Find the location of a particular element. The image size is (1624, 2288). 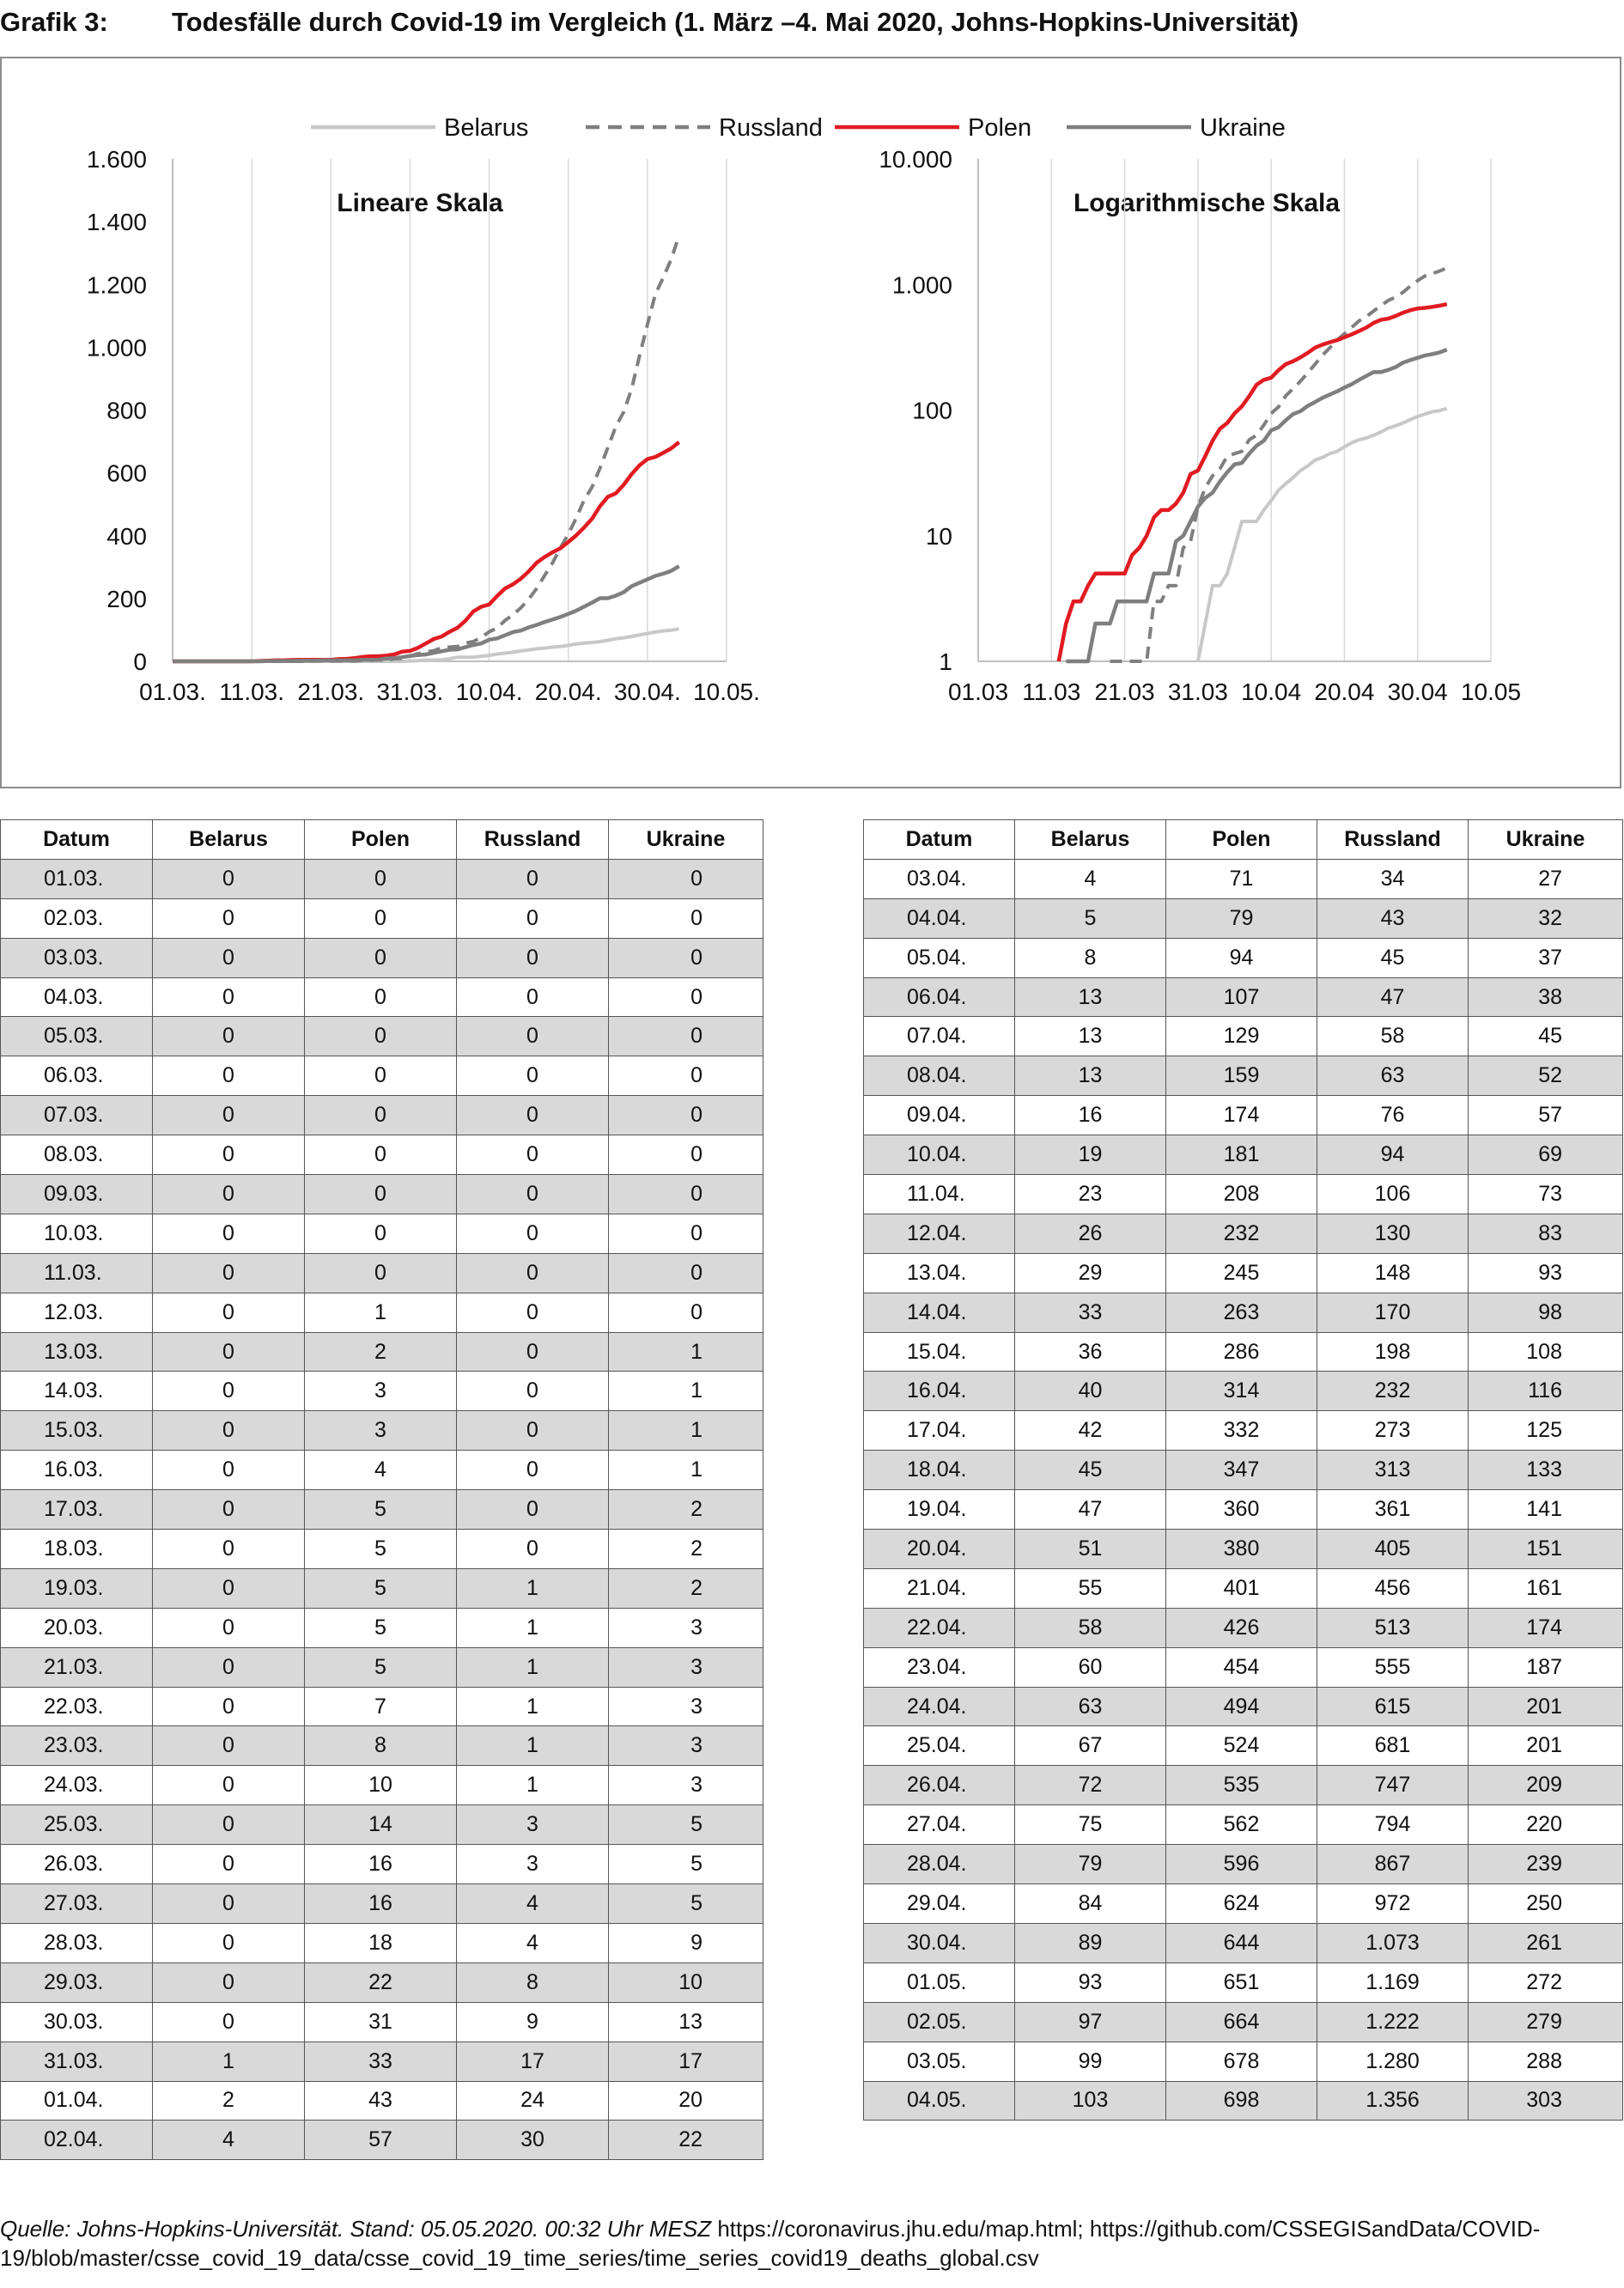

value-cell-polen: 380 is located at coordinates (1241, 1549).